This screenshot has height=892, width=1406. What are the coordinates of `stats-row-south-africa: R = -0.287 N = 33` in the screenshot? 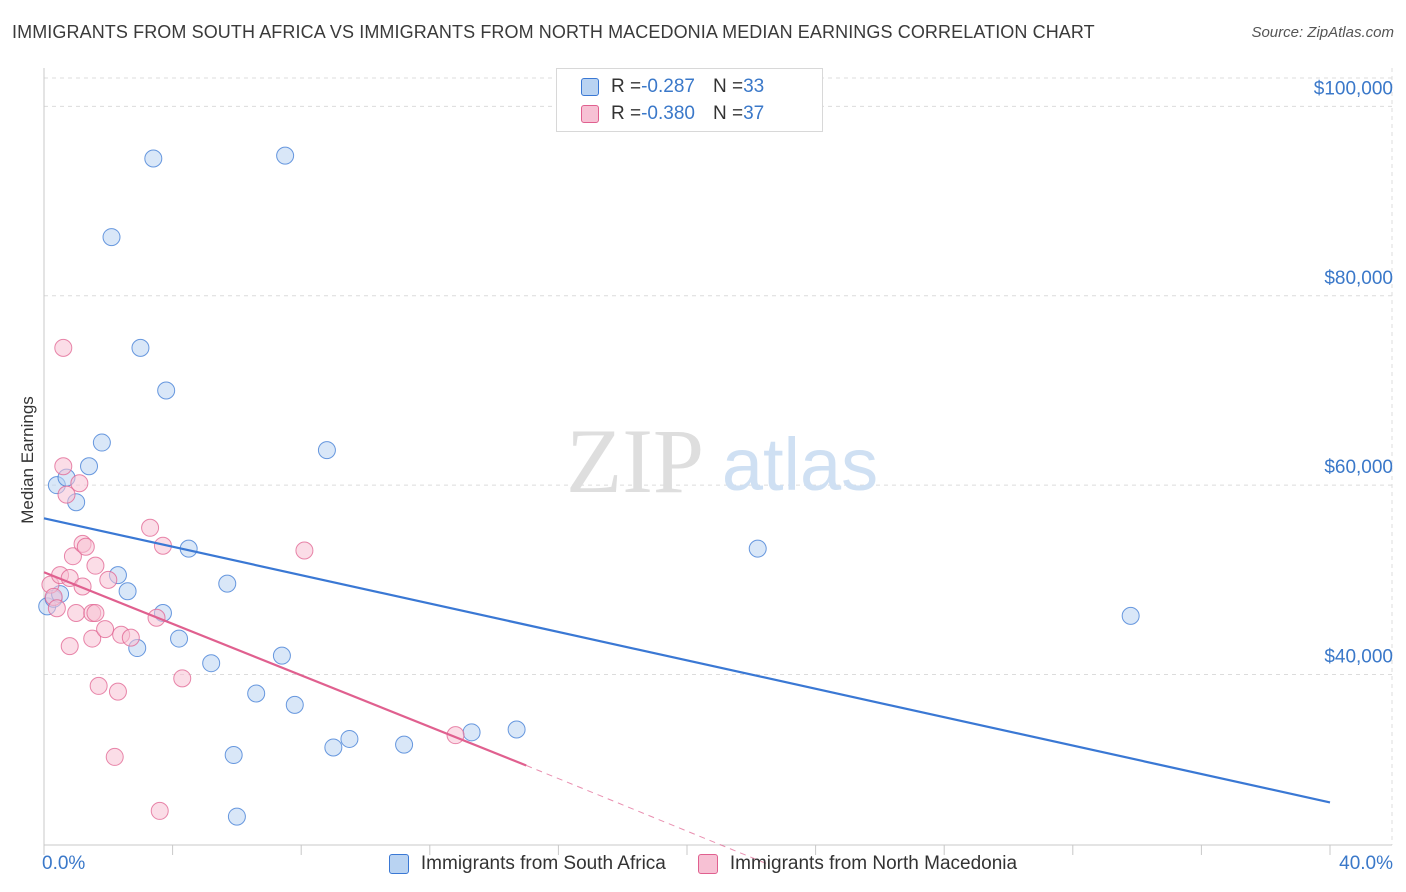 It's located at (672, 87).